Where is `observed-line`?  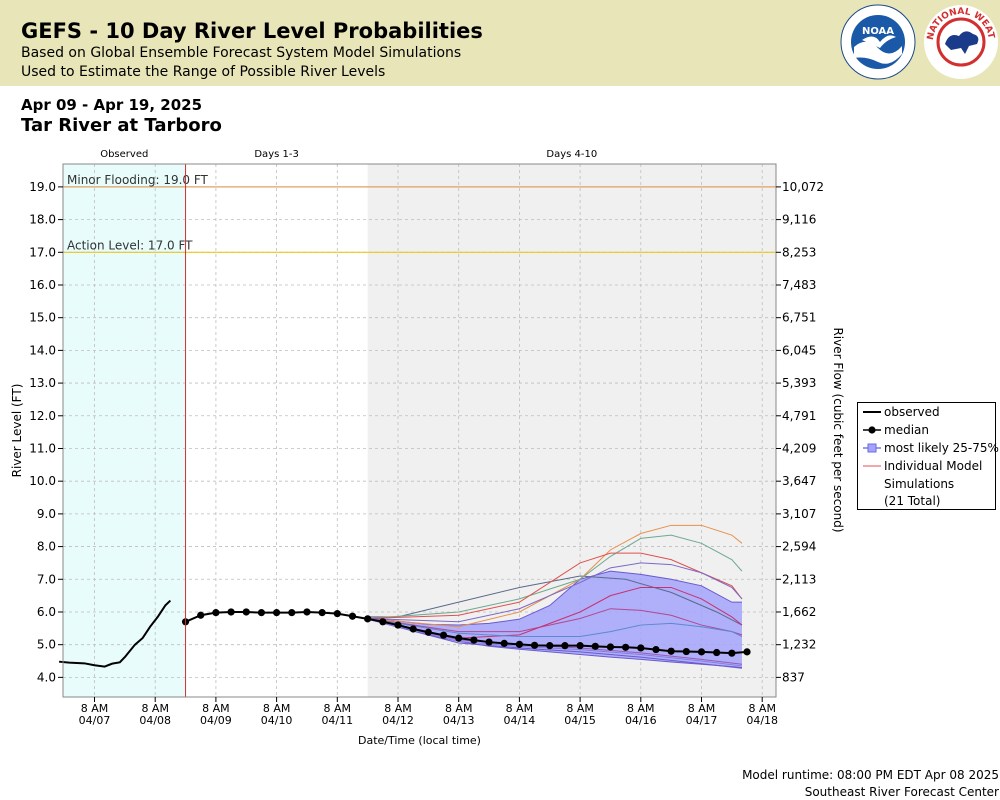
observed-line is located at coordinates (115, 633).